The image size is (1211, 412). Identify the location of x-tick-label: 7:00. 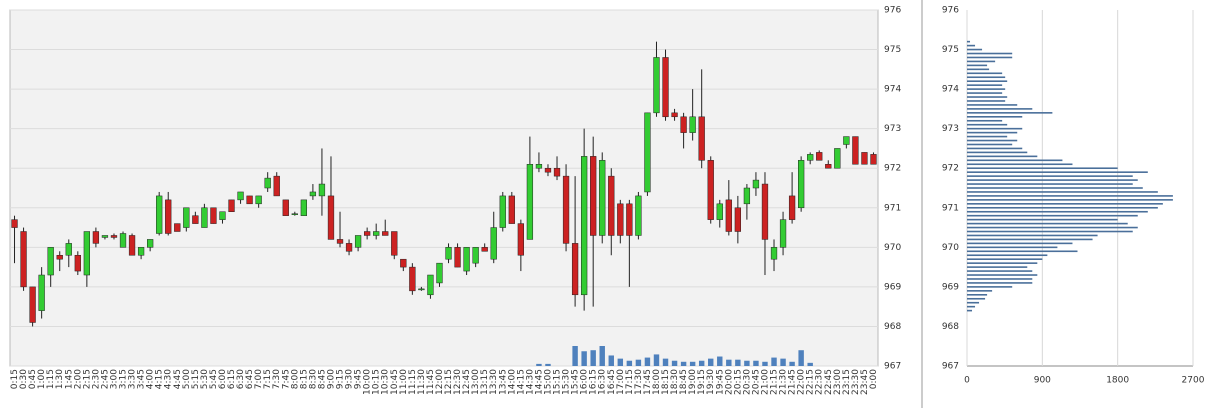
(259, 379).